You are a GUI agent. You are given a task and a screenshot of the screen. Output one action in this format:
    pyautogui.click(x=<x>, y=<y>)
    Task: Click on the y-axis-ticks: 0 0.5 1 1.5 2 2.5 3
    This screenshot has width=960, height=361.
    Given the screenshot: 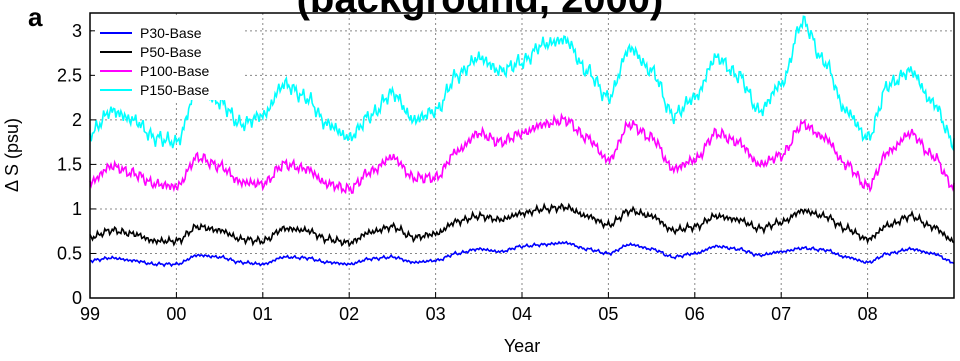 What is the action you would take?
    pyautogui.click(x=76, y=164)
    